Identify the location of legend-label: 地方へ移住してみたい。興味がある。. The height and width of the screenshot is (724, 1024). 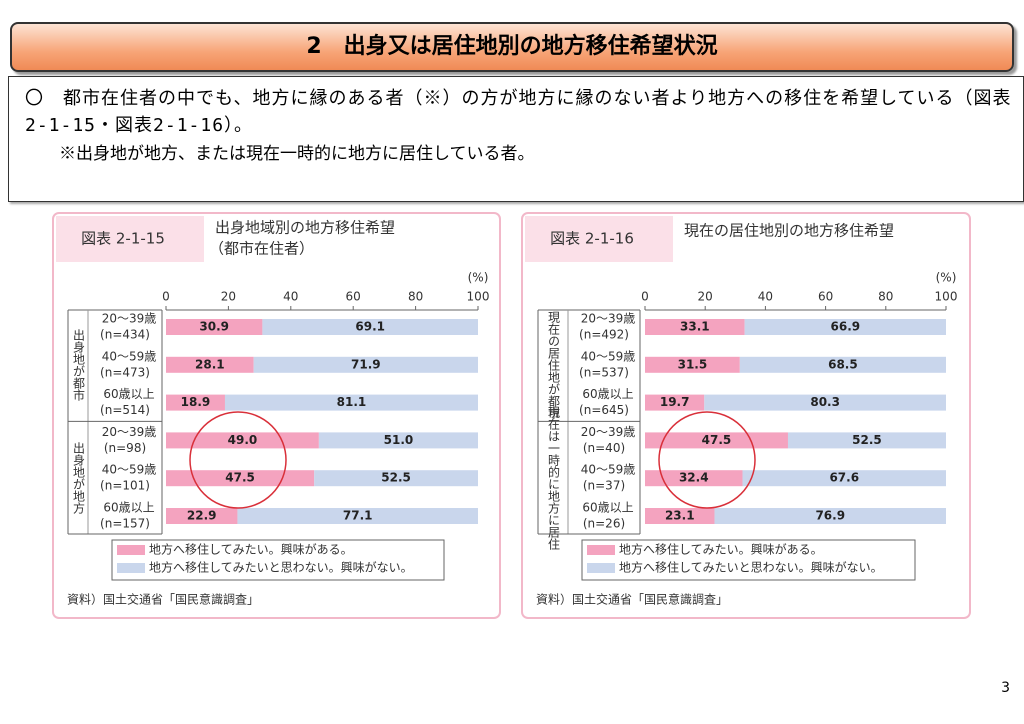
(251, 549).